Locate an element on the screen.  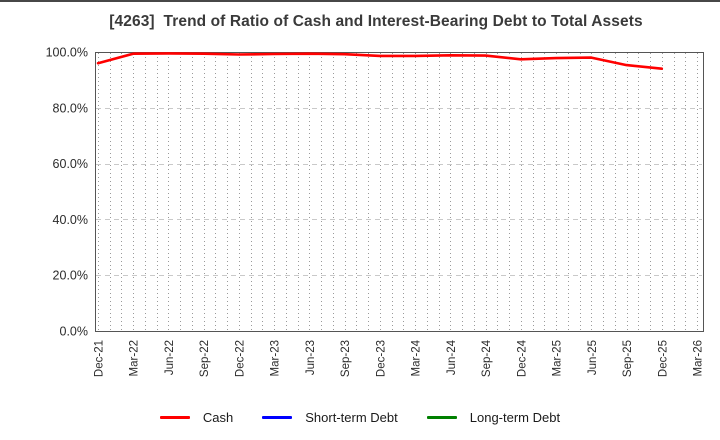
x-tick-label: Sep-22 is located at coordinates (205, 358).